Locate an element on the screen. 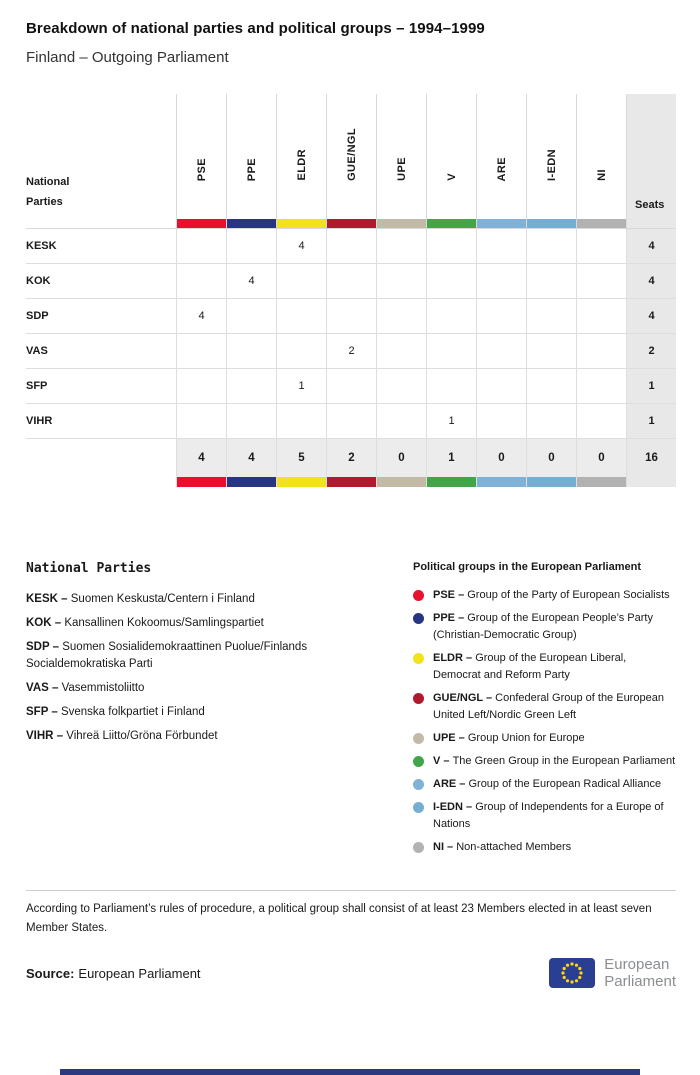 The height and width of the screenshot is (1075, 700). cell-vas-seats: 2 is located at coordinates (651, 351).